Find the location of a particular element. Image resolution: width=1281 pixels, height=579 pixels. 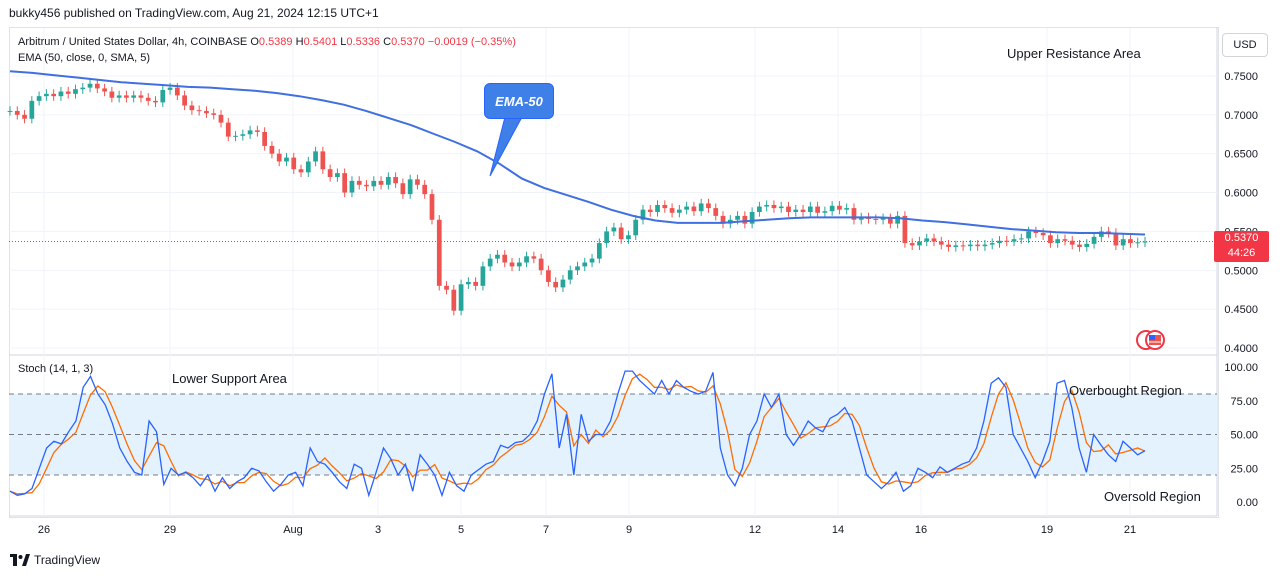

brand-footer: TradingView is located at coordinates (55, 560).